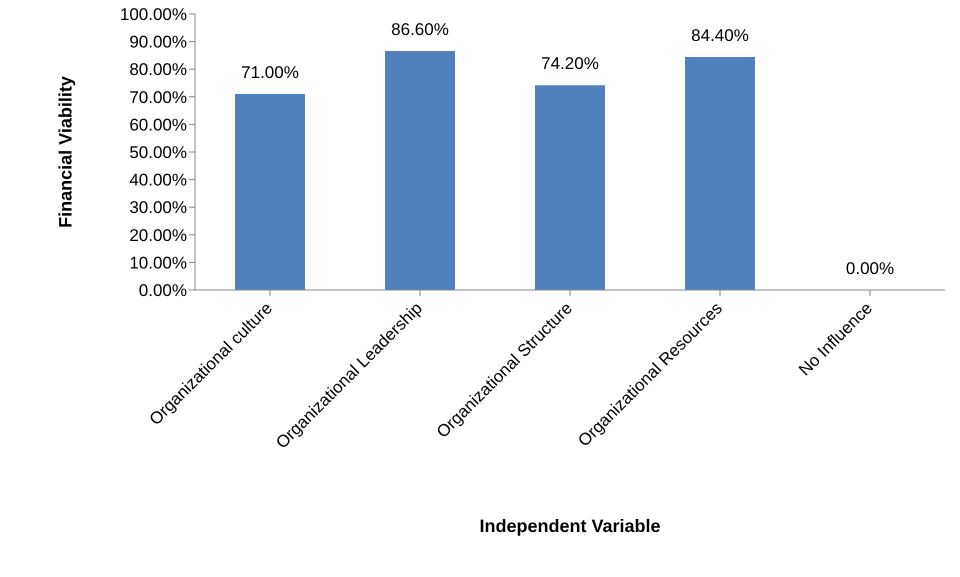  What do you see at coordinates (153, 14) in the screenshot?
I see `y-tick-label: 100.00%` at bounding box center [153, 14].